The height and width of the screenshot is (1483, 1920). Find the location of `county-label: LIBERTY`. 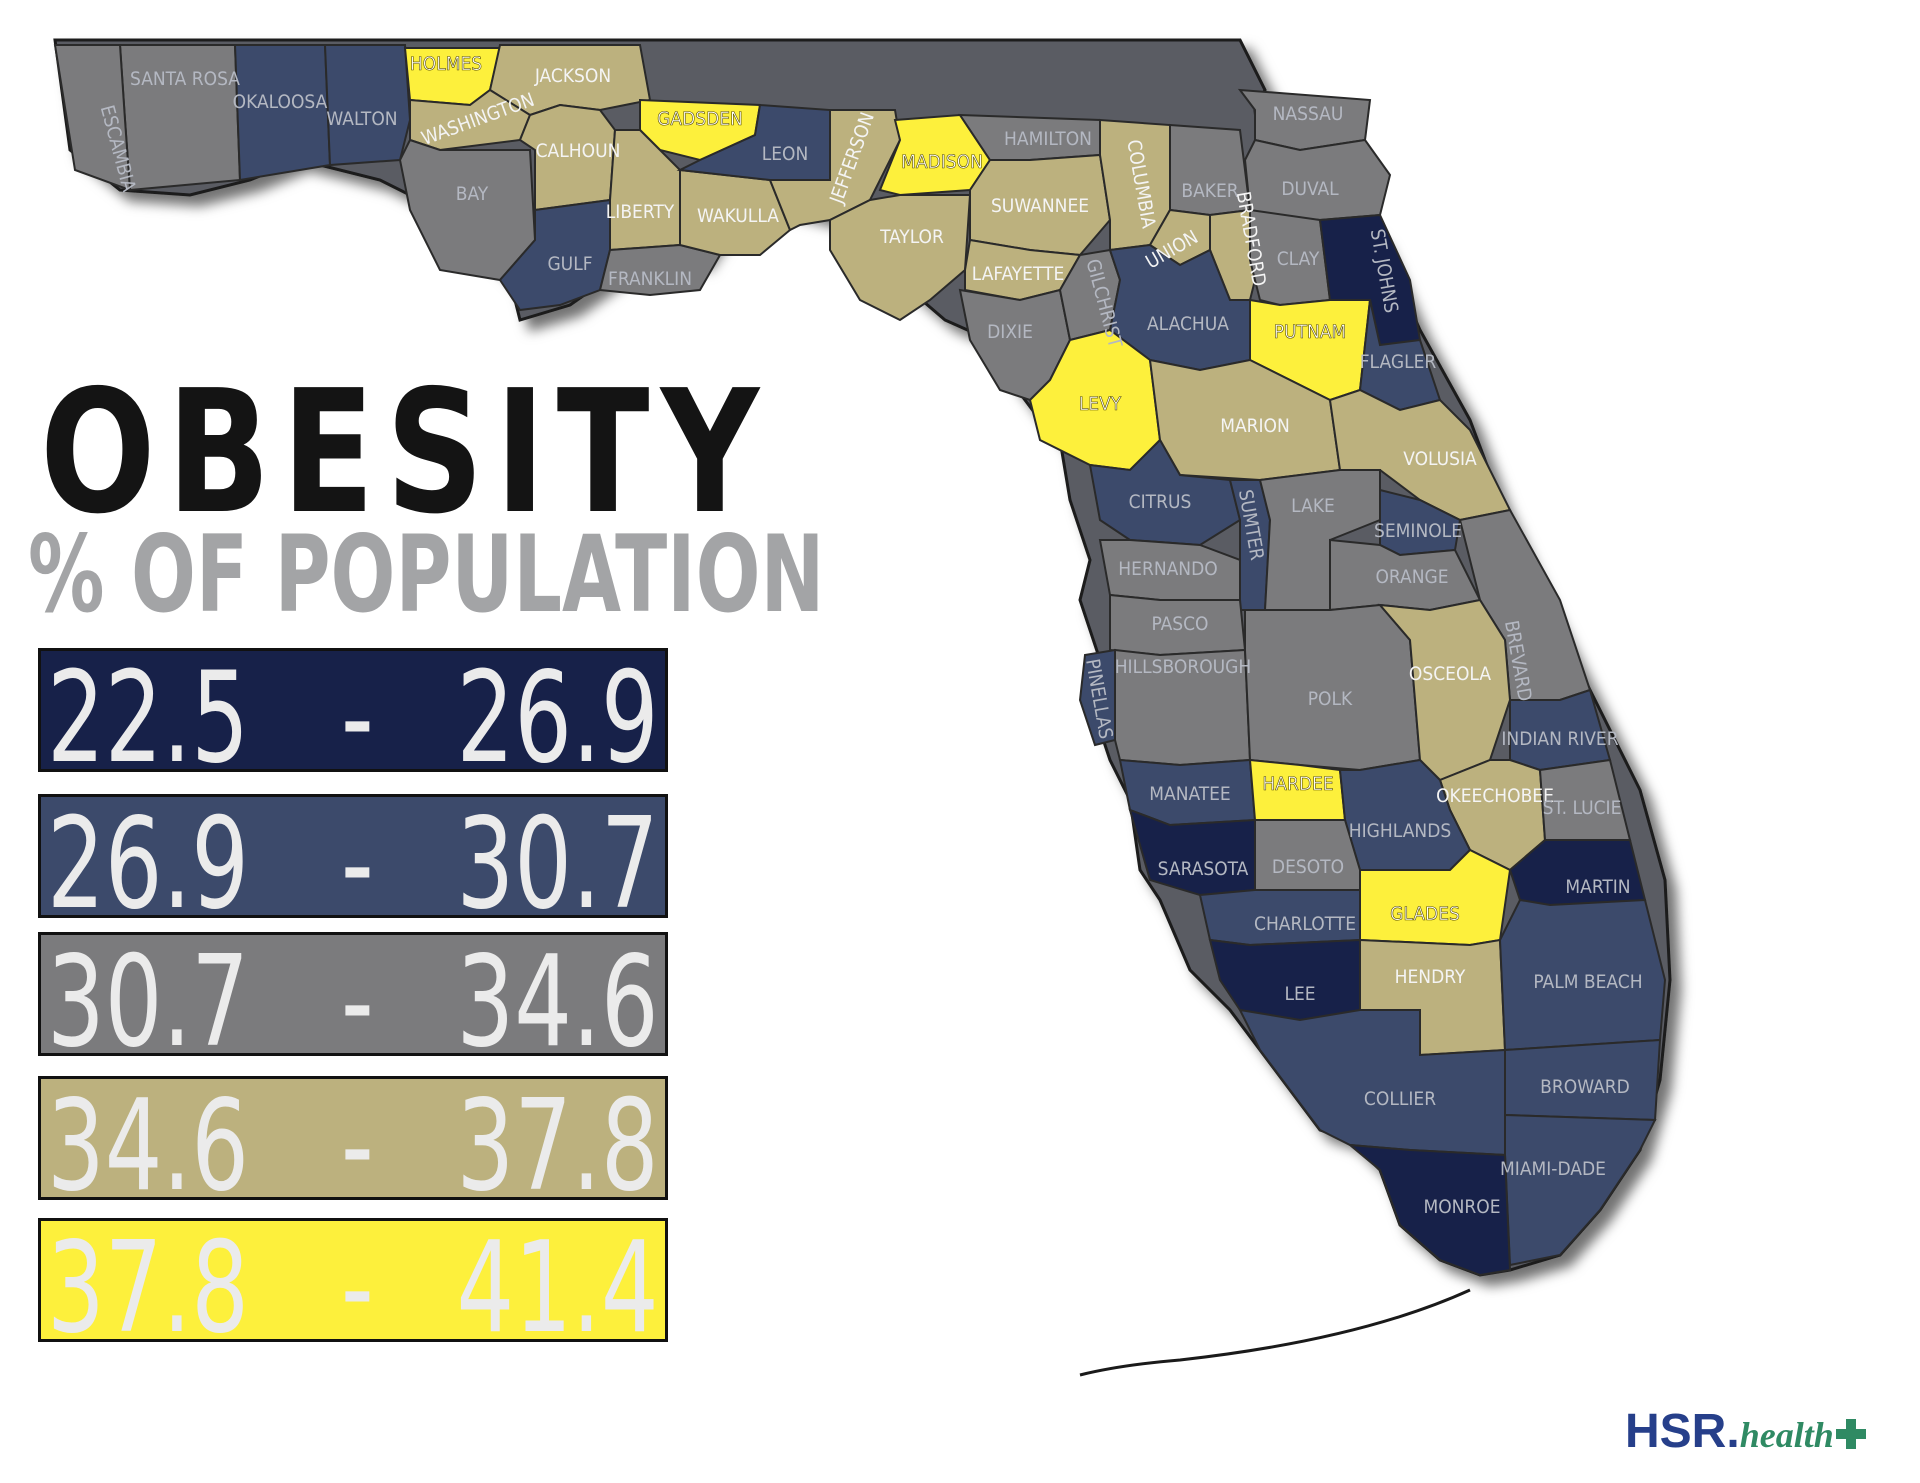

county-label: LIBERTY is located at coordinates (640, 212).